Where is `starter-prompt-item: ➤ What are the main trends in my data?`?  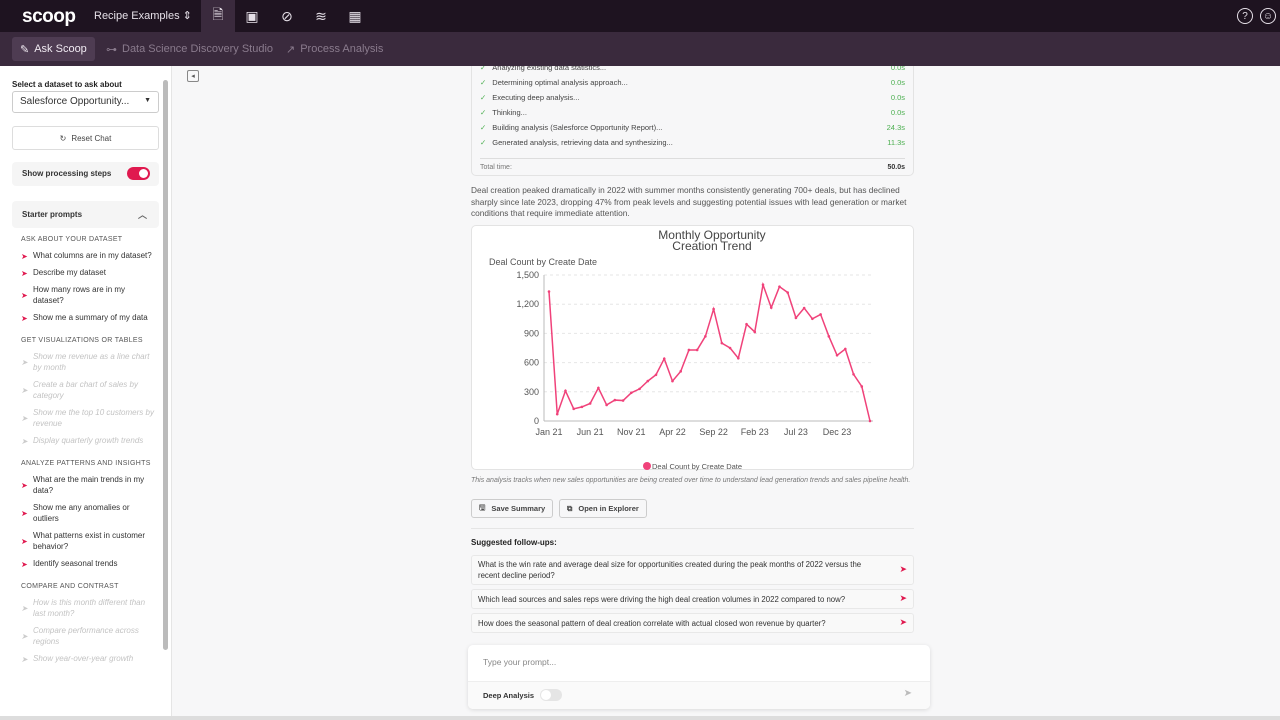 starter-prompt-item: ➤ What are the main trends in my data? is located at coordinates (81, 488).